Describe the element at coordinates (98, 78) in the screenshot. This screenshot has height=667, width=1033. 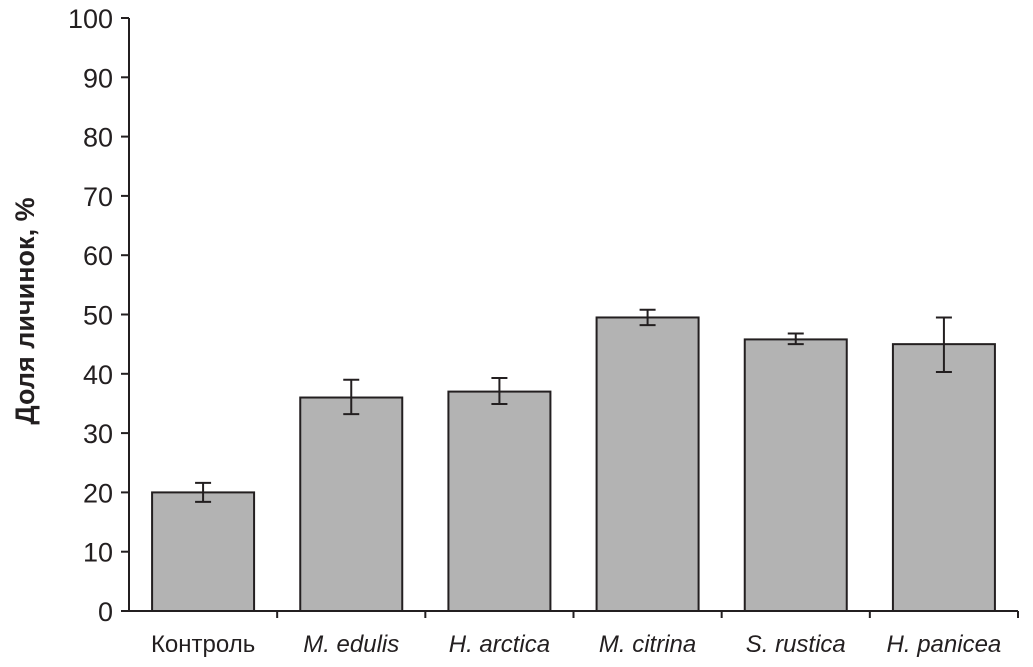
I see `y-tick-label-90: 90` at that location.